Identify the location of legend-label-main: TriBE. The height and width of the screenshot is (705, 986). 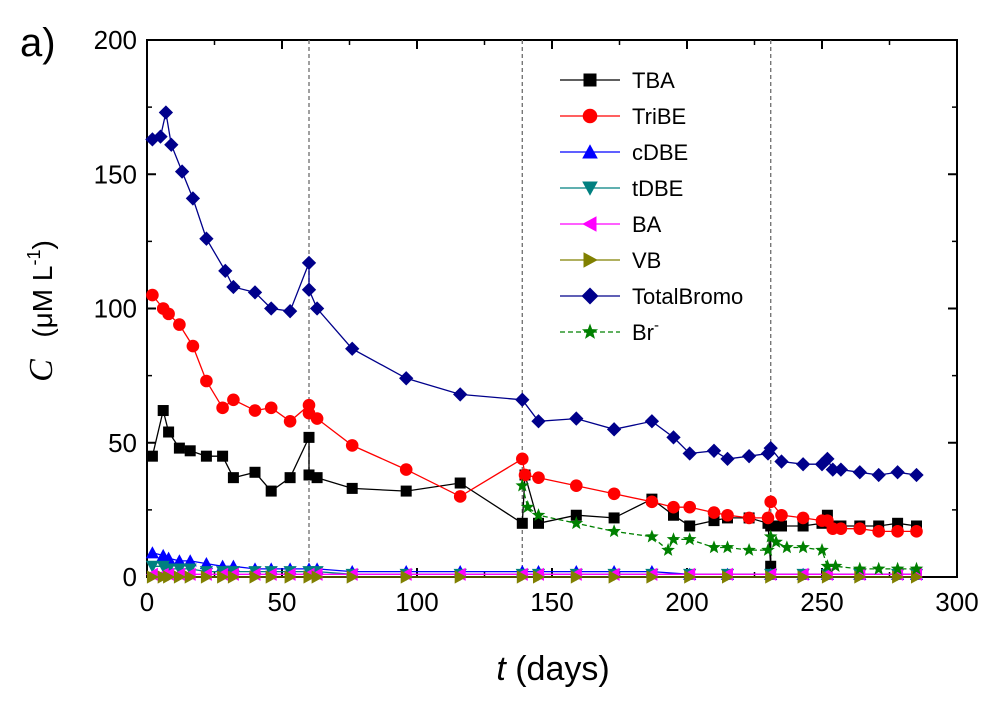
(659, 116).